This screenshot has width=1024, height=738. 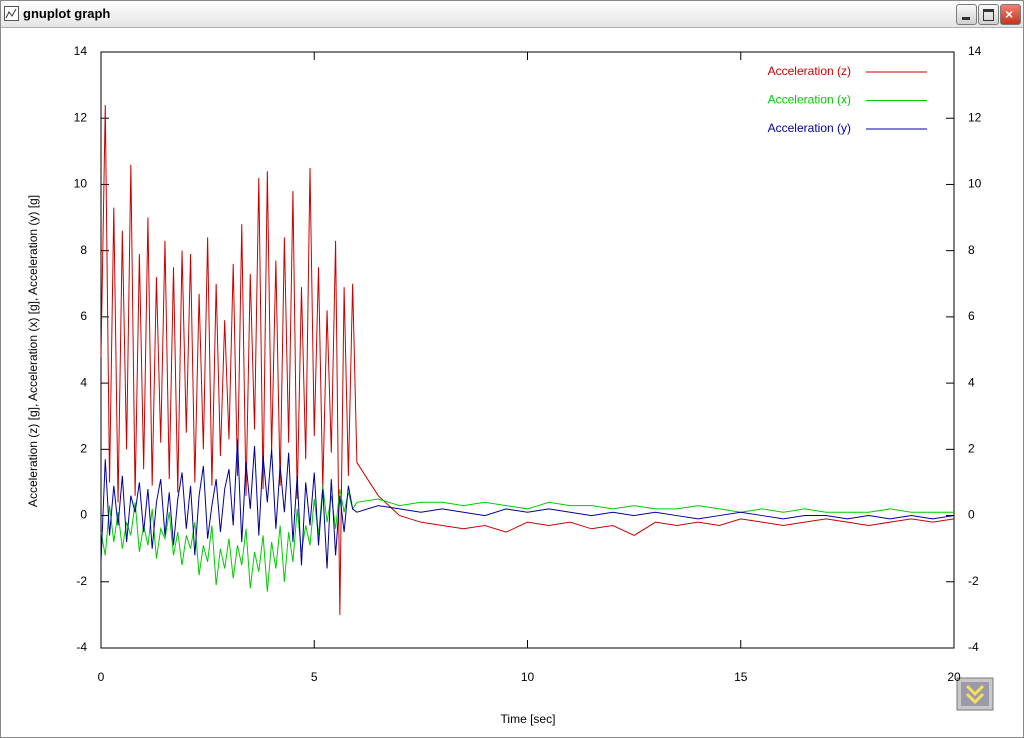 I want to click on legend-label: Acceleration (x), so click(x=809, y=100).